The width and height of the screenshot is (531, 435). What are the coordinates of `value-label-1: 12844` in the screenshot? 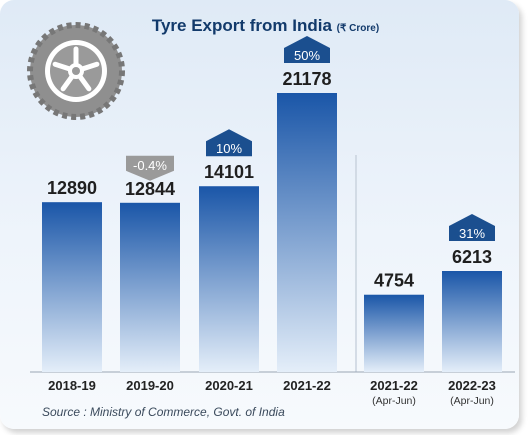 It's located at (150, 189).